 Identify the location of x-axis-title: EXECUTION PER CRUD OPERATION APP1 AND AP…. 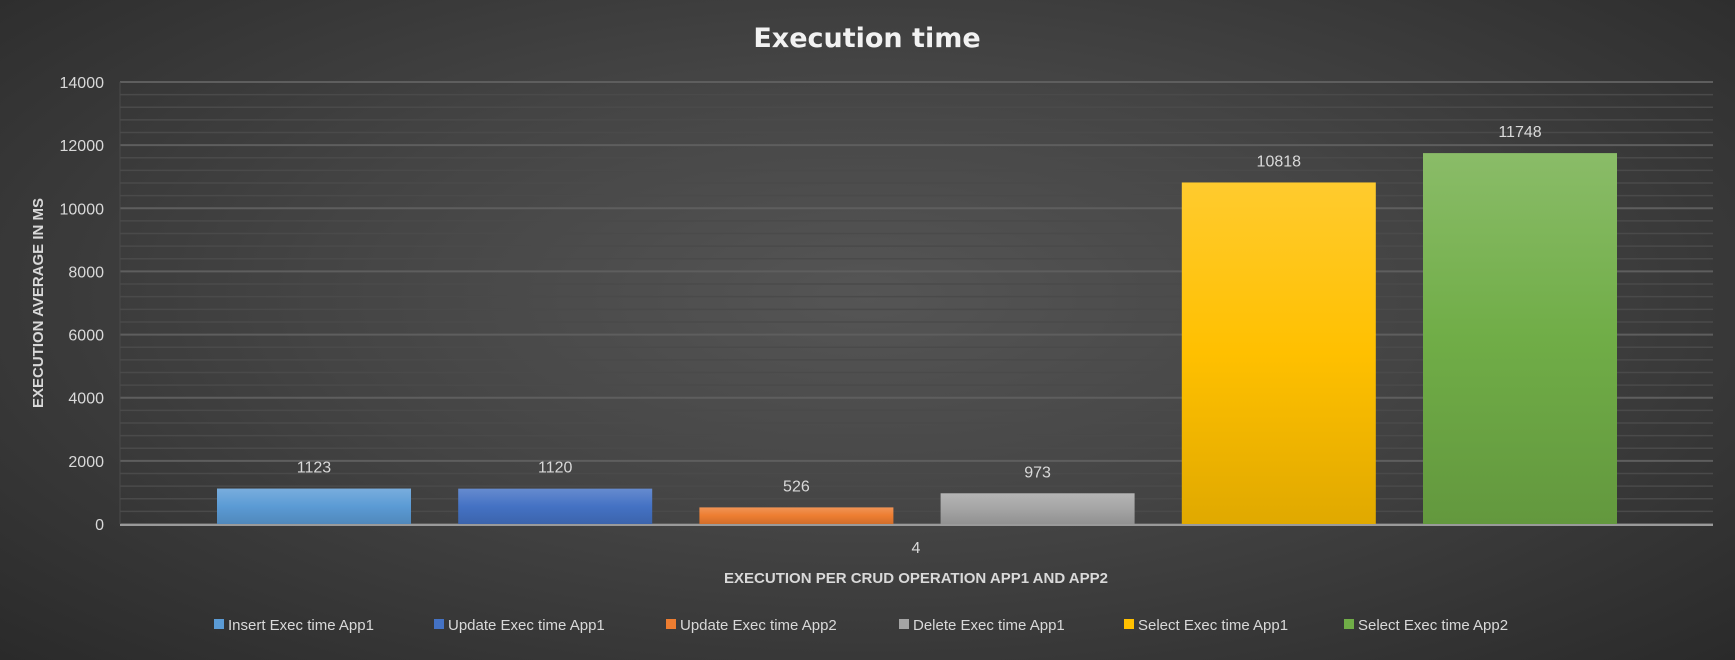
(916, 578).